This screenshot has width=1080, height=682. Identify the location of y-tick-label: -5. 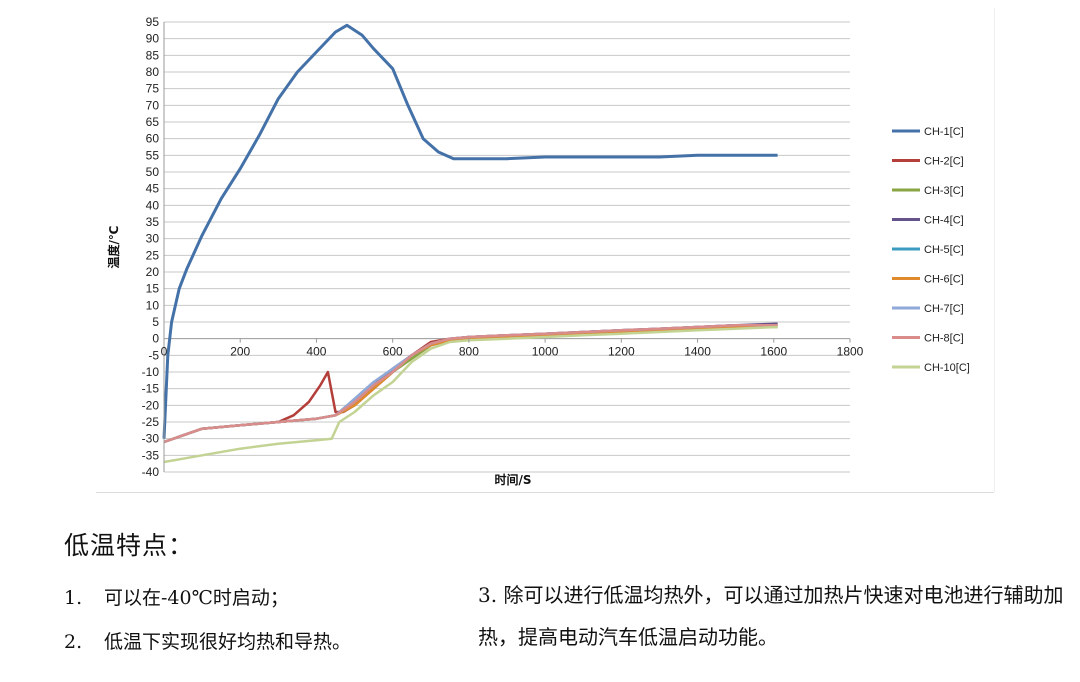
(153, 355).